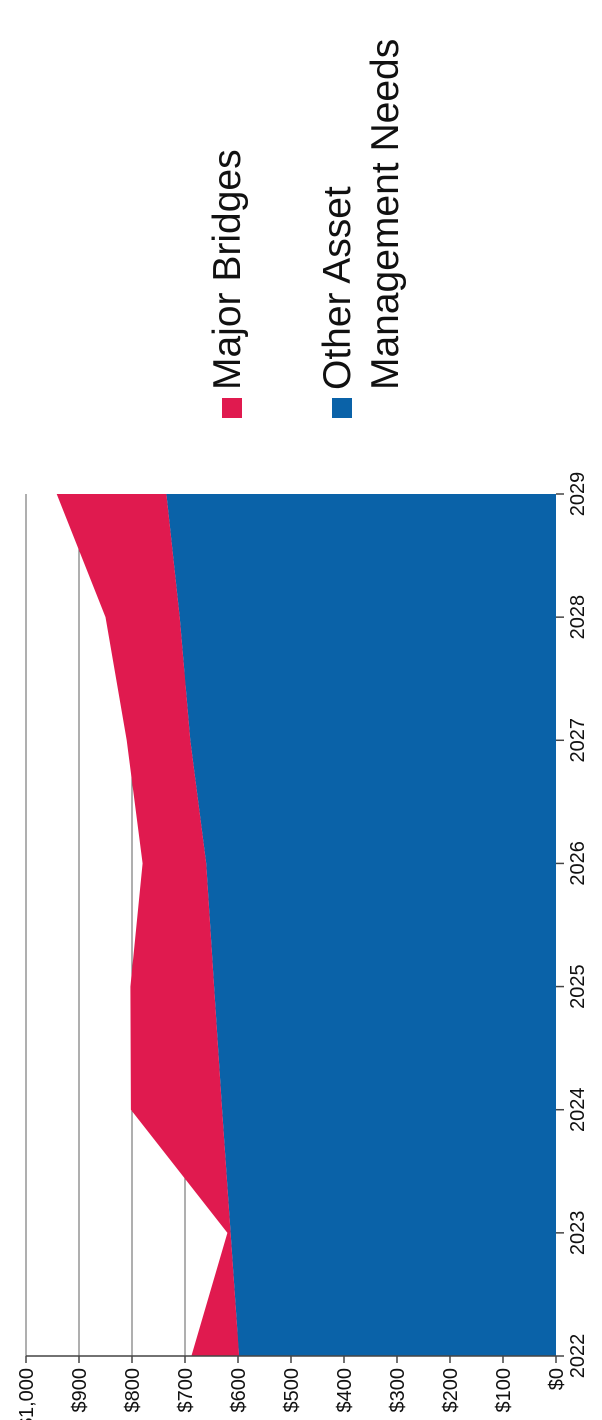  I want to click on legend-label: Other Asset, so click(337, 288).